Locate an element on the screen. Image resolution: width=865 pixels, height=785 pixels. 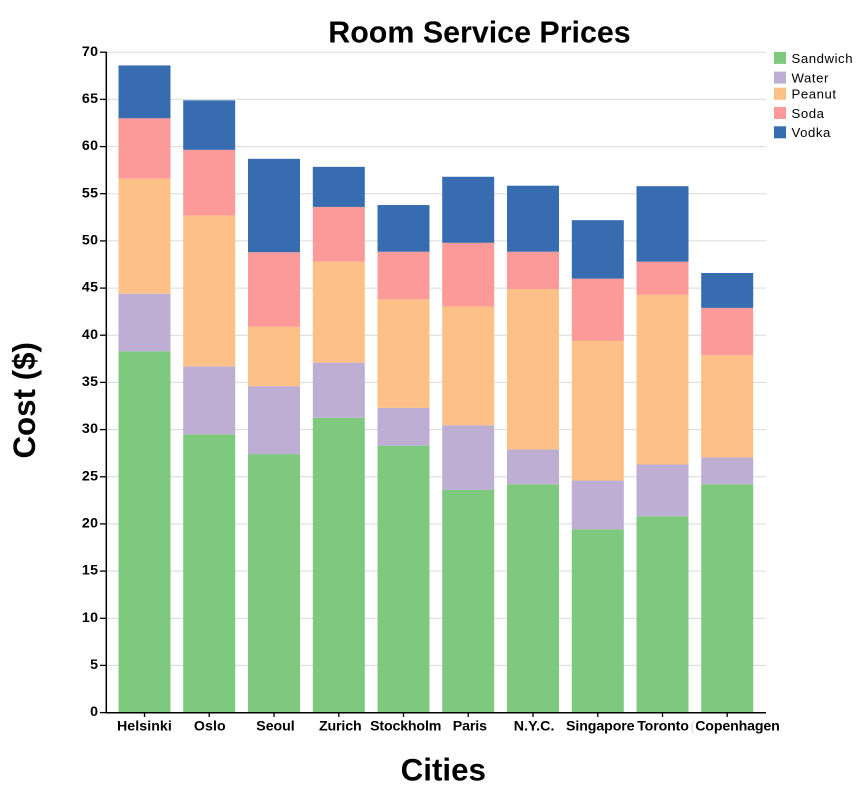
svg-text: 0 is located at coordinates (94, 712).